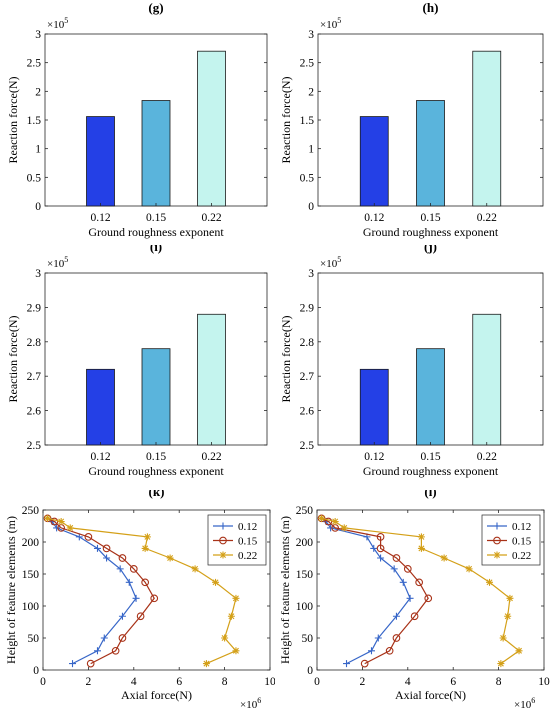  What do you see at coordinates (156, 249) in the screenshot?
I see `panel-label: (i)` at bounding box center [156, 249].